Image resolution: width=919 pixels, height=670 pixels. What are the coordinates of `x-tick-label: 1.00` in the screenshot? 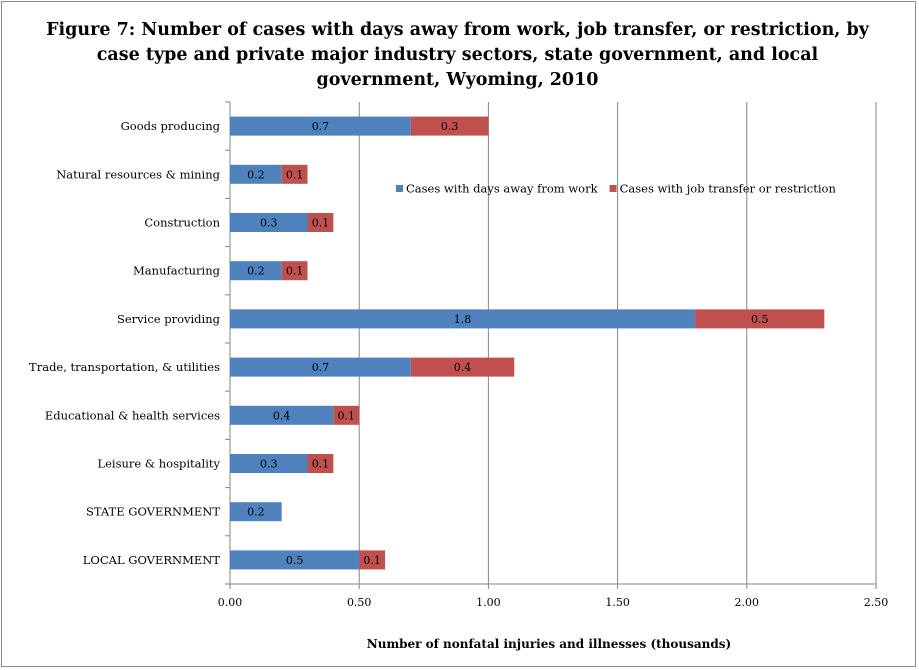 It's located at (488, 602).